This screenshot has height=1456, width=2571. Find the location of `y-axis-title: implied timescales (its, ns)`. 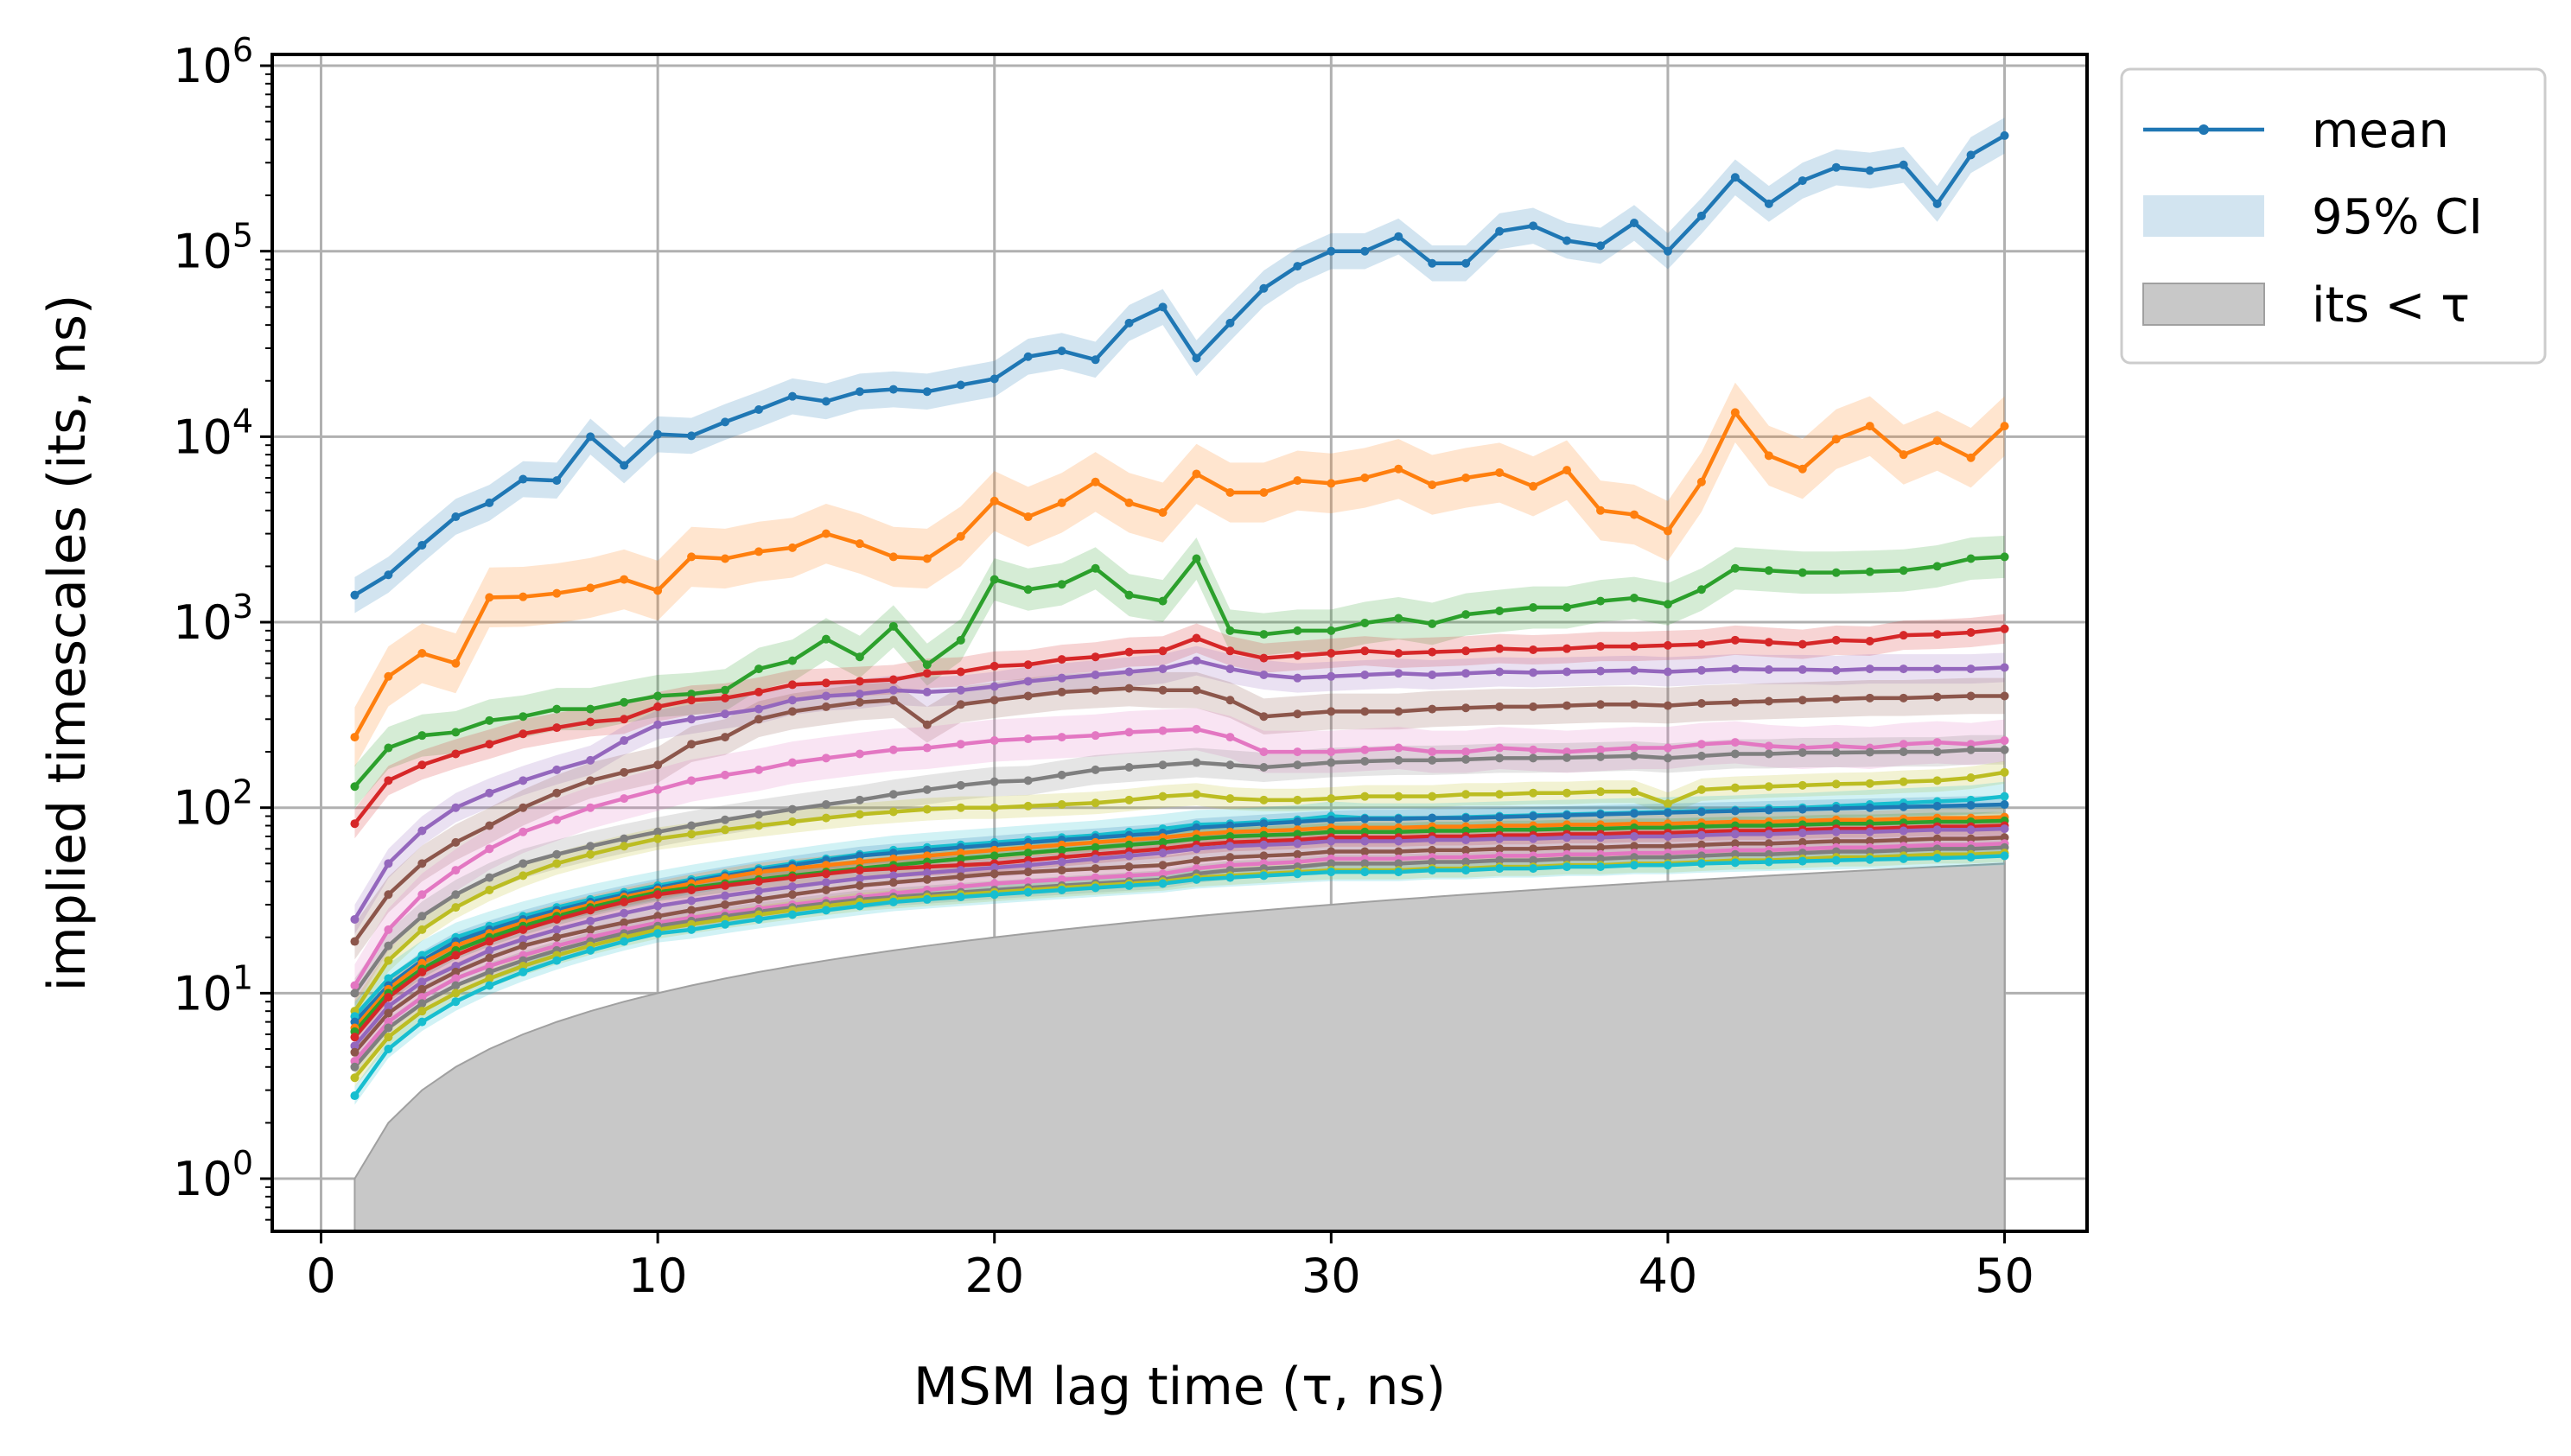

y-axis-title: implied timescales (its, ns) is located at coordinates (67, 643).